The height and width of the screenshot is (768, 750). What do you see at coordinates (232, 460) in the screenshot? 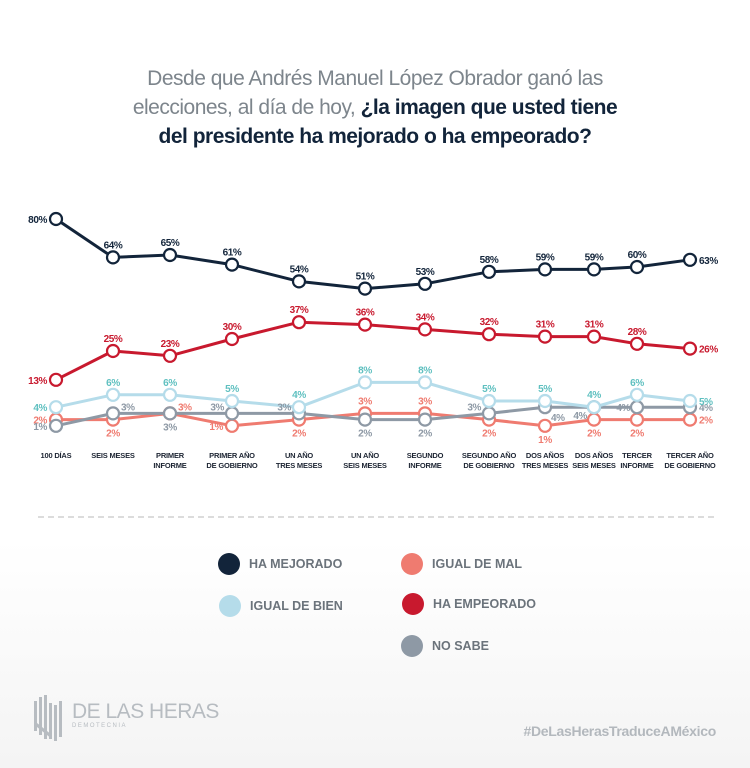
I see `x-tick-label: PRIMER AÑO DE GOBIERNO` at bounding box center [232, 460].